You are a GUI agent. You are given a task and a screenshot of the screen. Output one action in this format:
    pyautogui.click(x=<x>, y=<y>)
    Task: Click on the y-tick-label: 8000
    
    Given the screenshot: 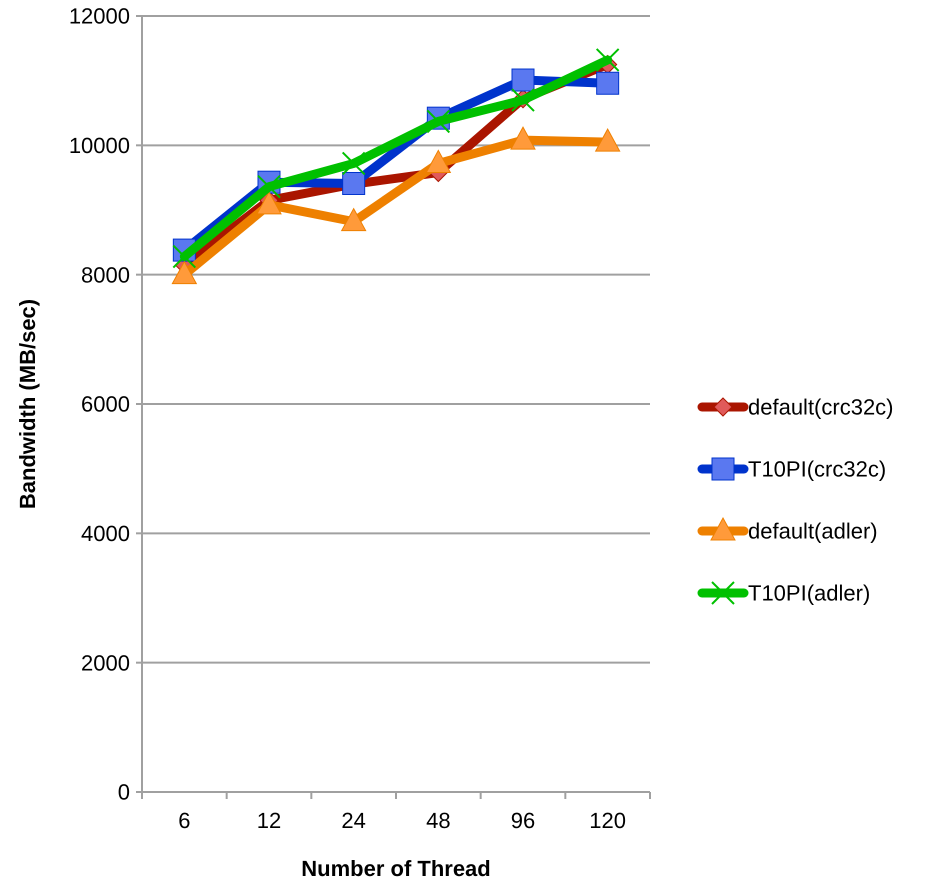 What is the action you would take?
    pyautogui.click(x=105, y=275)
    